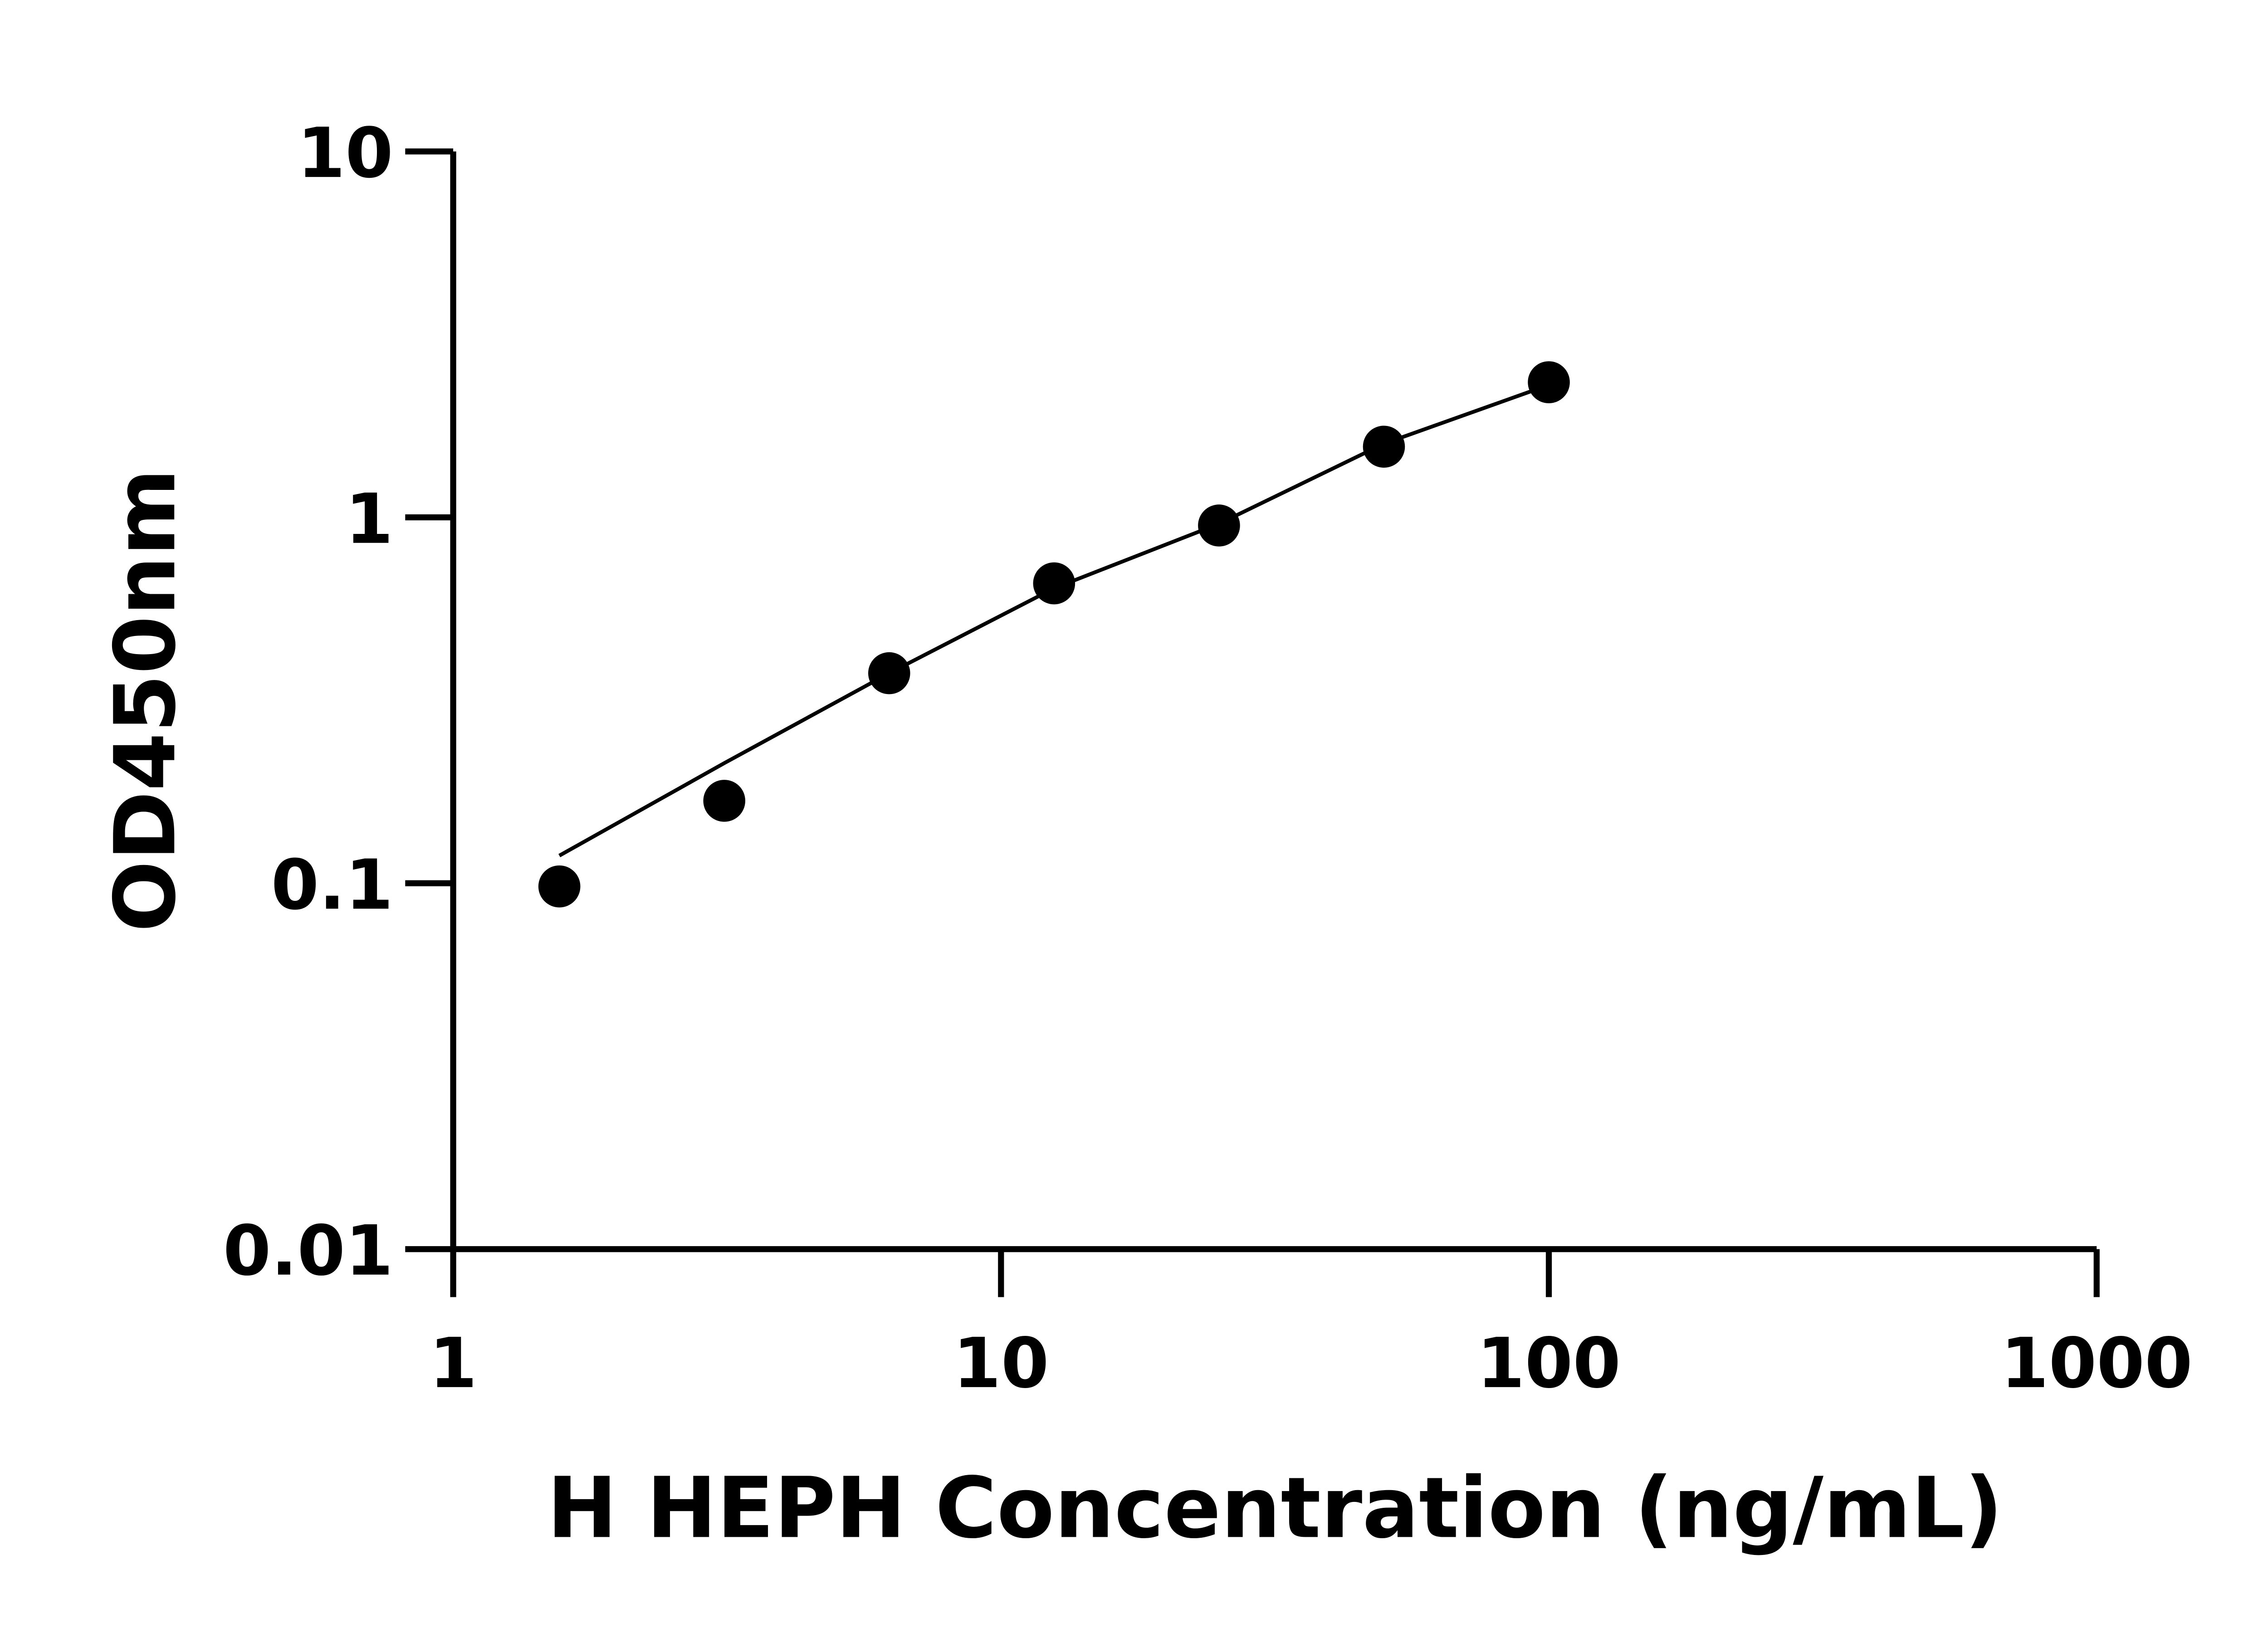 The height and width of the screenshot is (1633, 2268). Describe the element at coordinates (2097, 1363) in the screenshot. I see `x-tick-label: 1000` at that location.